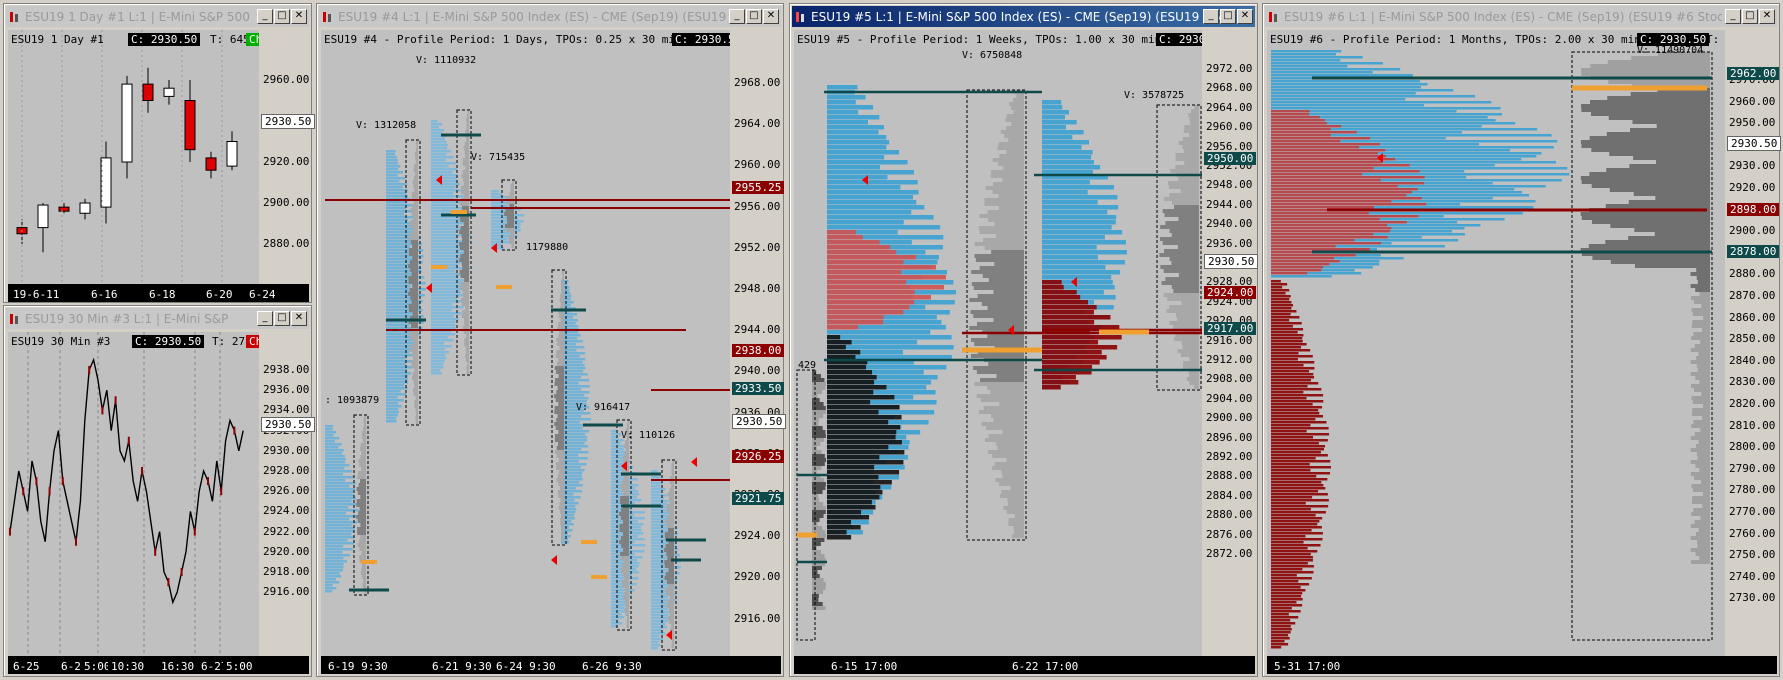  What do you see at coordinates (133, 501) in the screenshot?
I see `chart-plot-area: ESU19 30 Min #3 C: 2930.50 T: 2731 Ch` at bounding box center [133, 501].